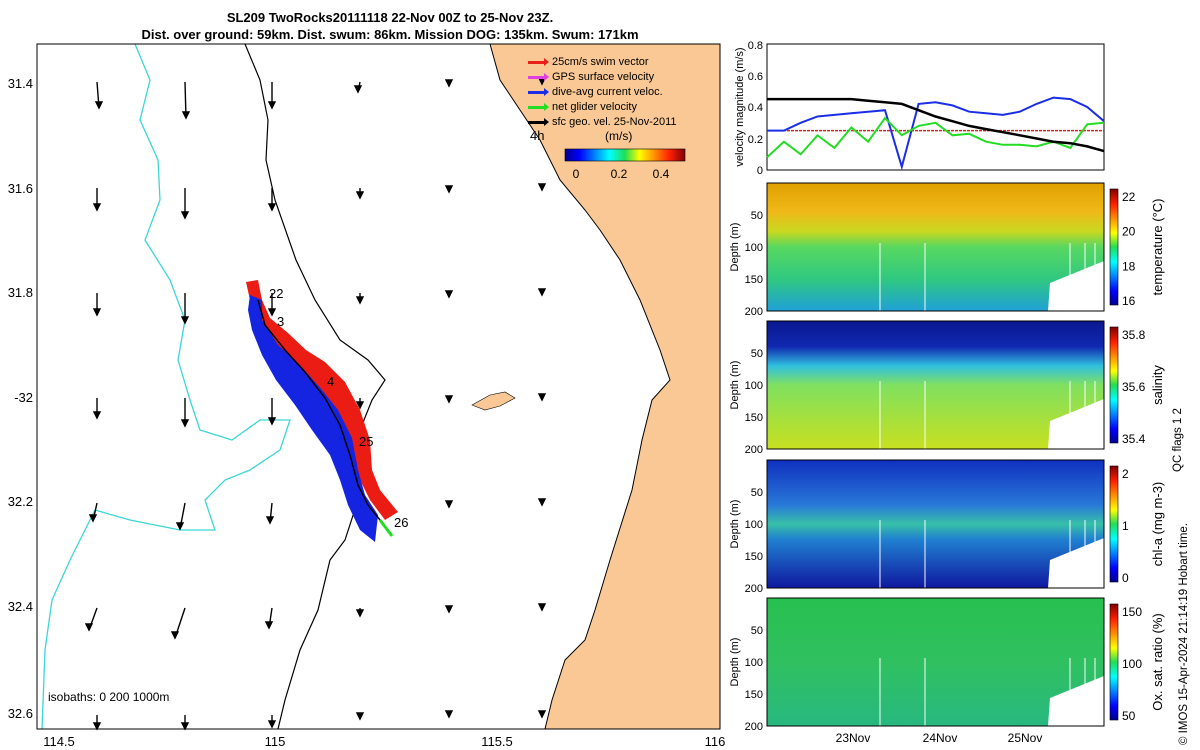  What do you see at coordinates (625, 155) in the screenshot?
I see `map-colorbar` at bounding box center [625, 155].